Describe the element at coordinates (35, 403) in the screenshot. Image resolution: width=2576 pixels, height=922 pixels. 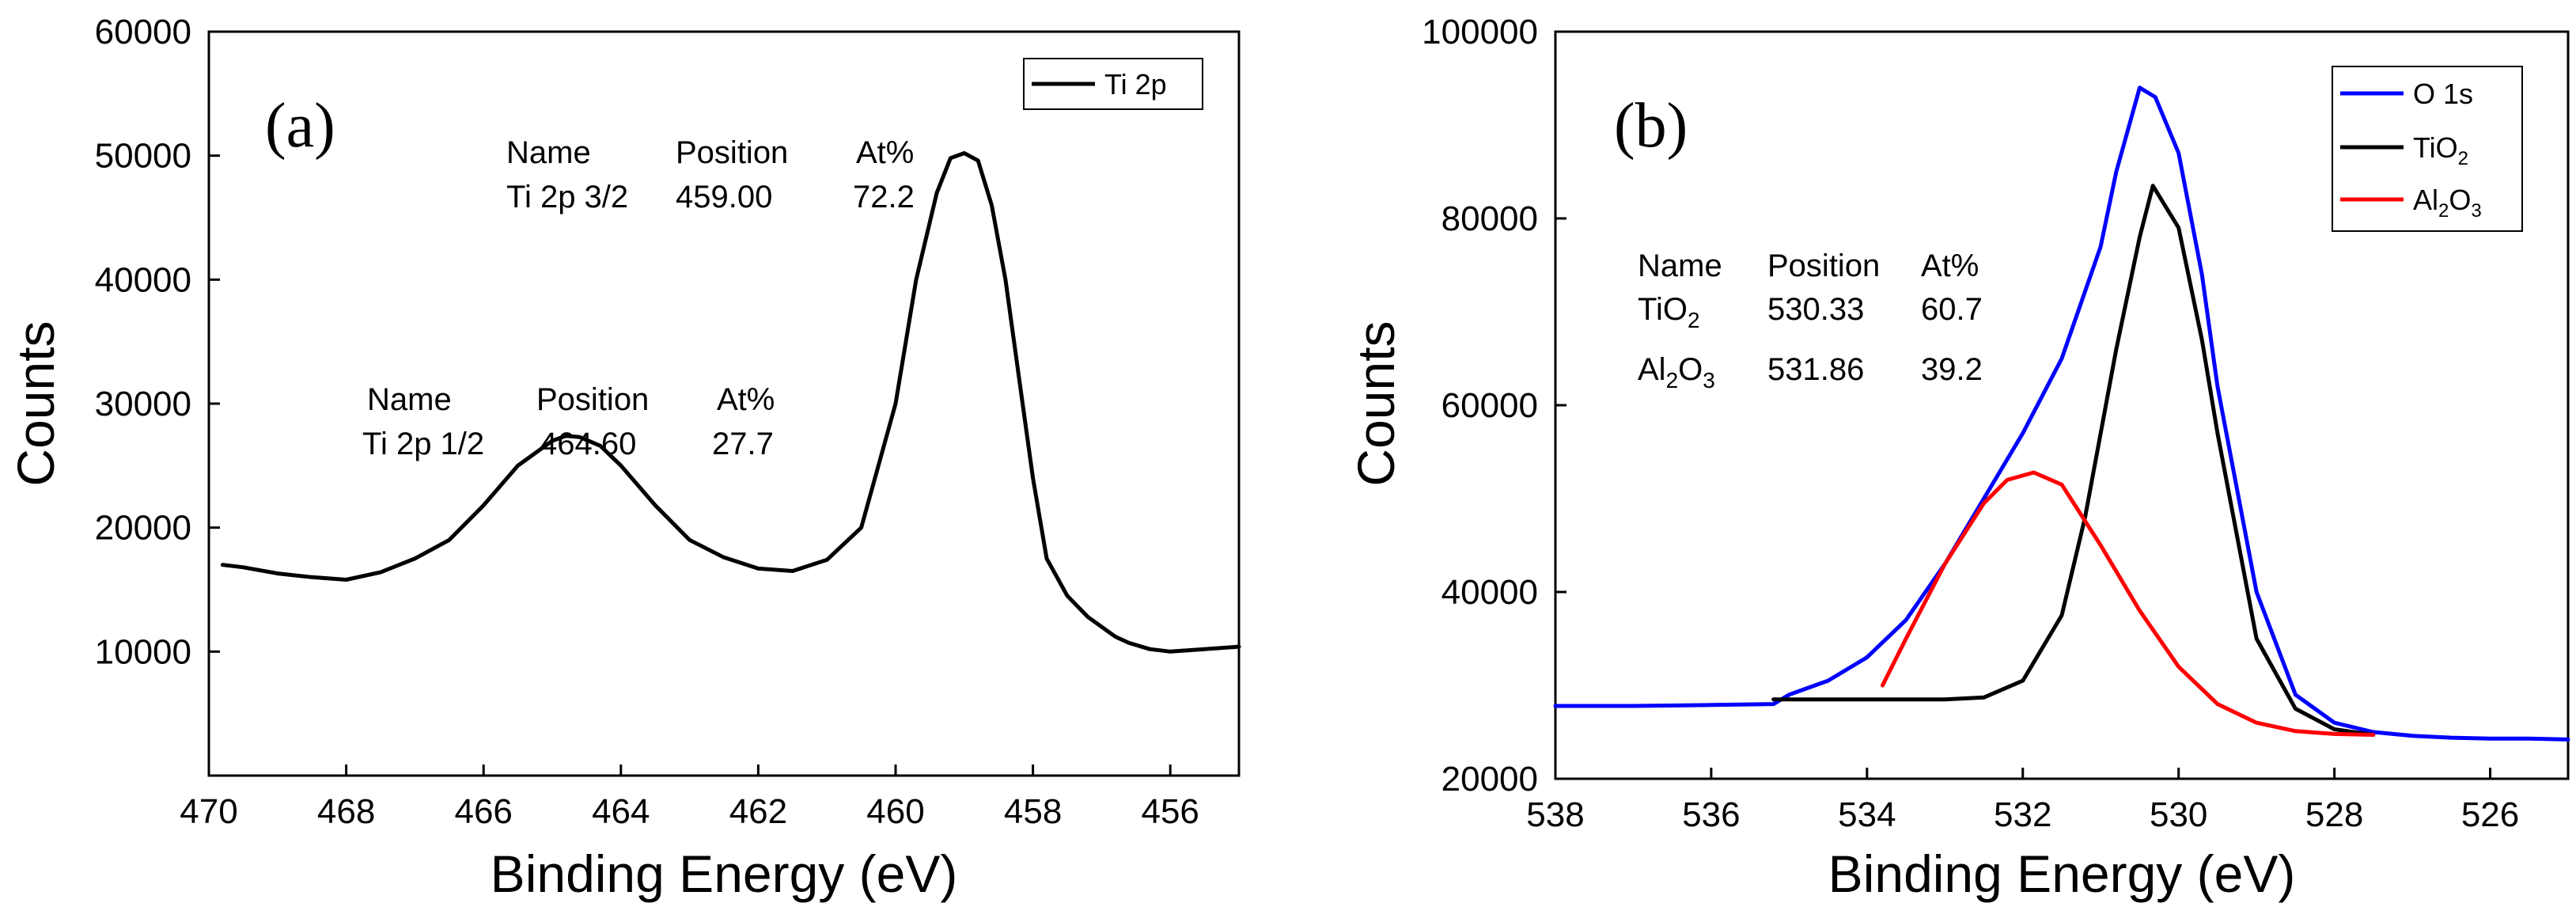
I see `panel-a-y-axis-title: Counts` at that location.